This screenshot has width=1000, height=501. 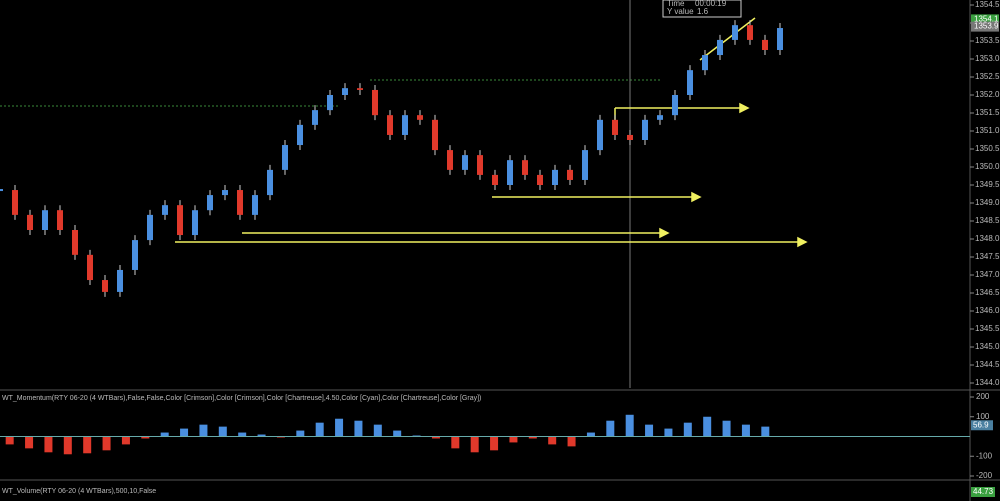 What do you see at coordinates (987, 40) in the screenshot?
I see `y-tick-label: 1353.5` at bounding box center [987, 40].